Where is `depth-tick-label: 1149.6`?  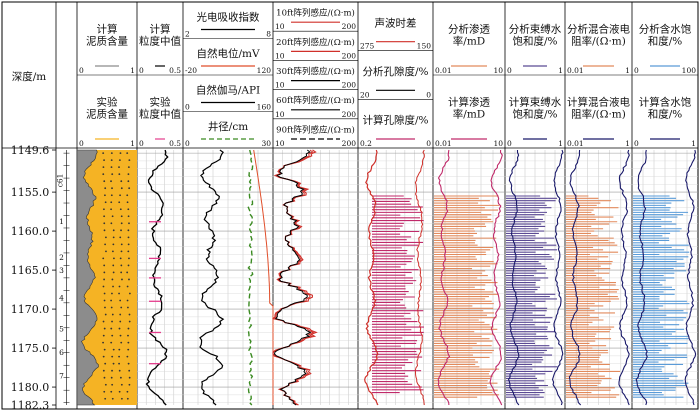
depth-tick-label: 1149.6 is located at coordinates (30, 150).